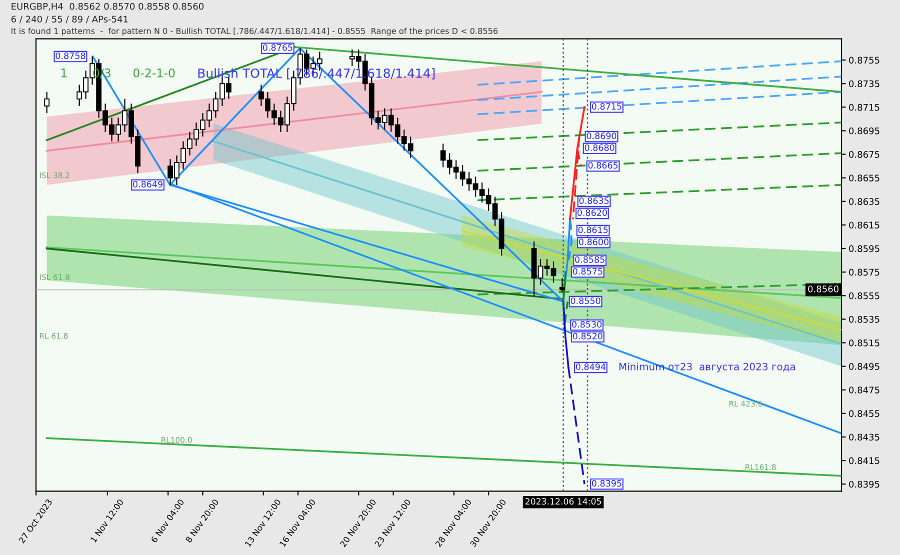  What do you see at coordinates (587, 324) in the screenshot?
I see `annotation: 0.8530` at bounding box center [587, 324].